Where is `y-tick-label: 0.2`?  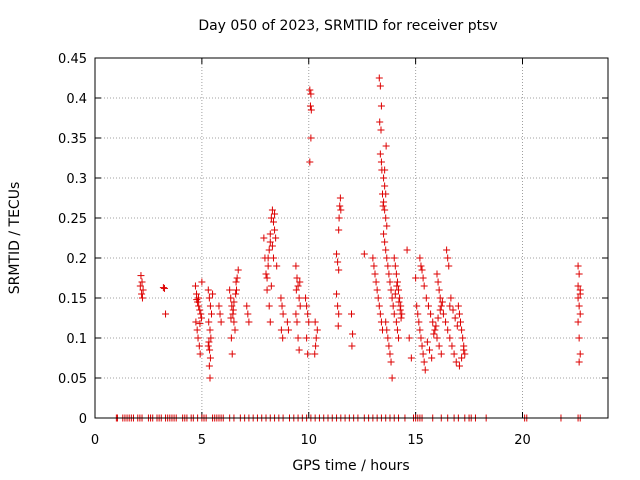 y-tick-label: 0.2 is located at coordinates (76, 259).